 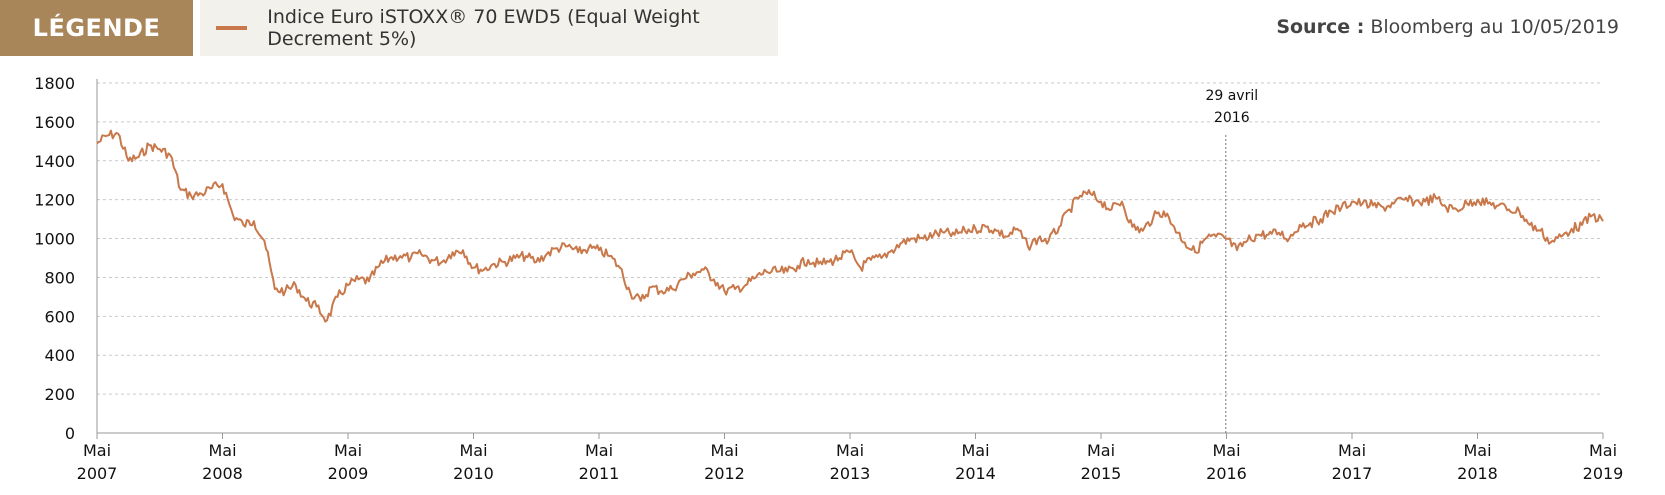 I want to click on annotation-year-label: 2016, so click(x=1232, y=118).